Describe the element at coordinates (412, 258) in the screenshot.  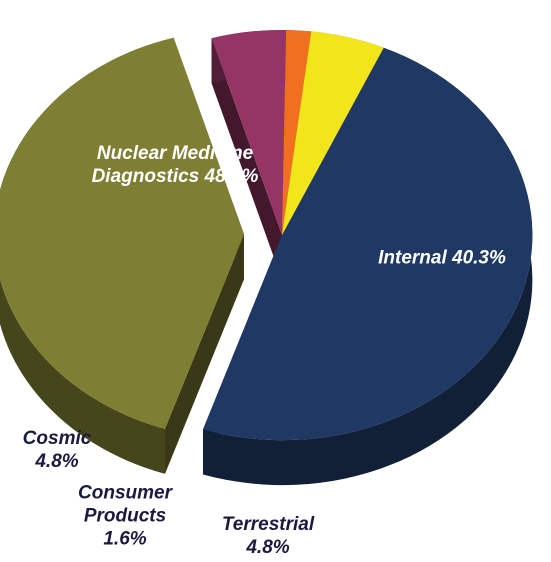
I see `slice-name: Internal` at that location.